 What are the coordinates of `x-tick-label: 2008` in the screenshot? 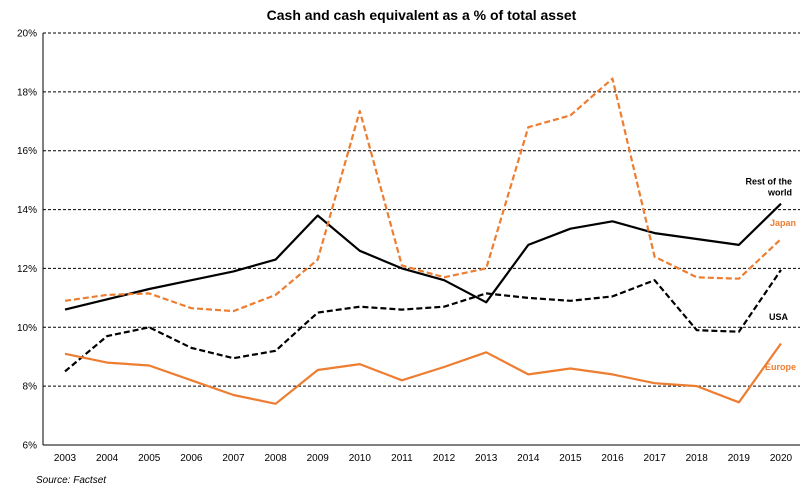 It's located at (275, 458).